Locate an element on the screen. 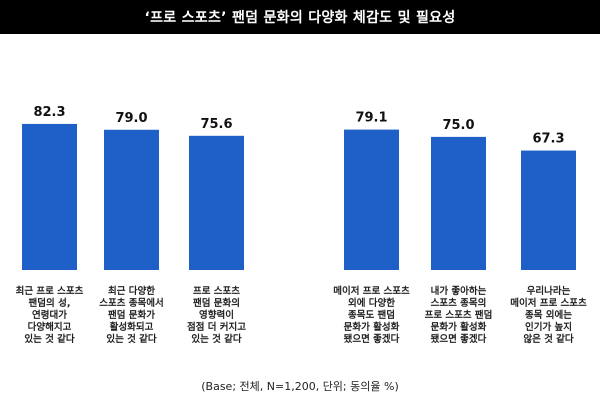 The height and width of the screenshot is (413, 600). category-label-line: 최근 다양한 is located at coordinates (131, 291).